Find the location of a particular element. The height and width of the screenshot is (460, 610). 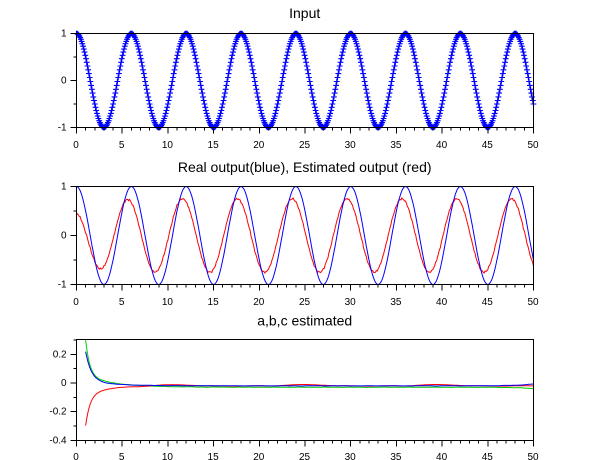

svg-text: -0.2 is located at coordinates (58, 412).